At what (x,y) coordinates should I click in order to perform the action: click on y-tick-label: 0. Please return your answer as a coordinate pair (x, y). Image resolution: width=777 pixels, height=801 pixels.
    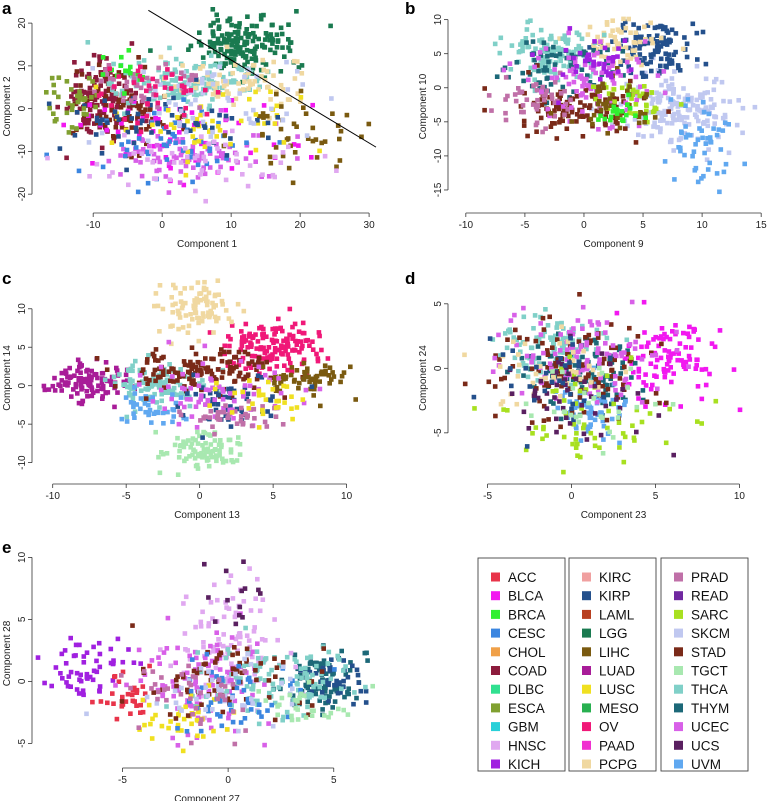
    Looking at the image, I should click on (438, 88).